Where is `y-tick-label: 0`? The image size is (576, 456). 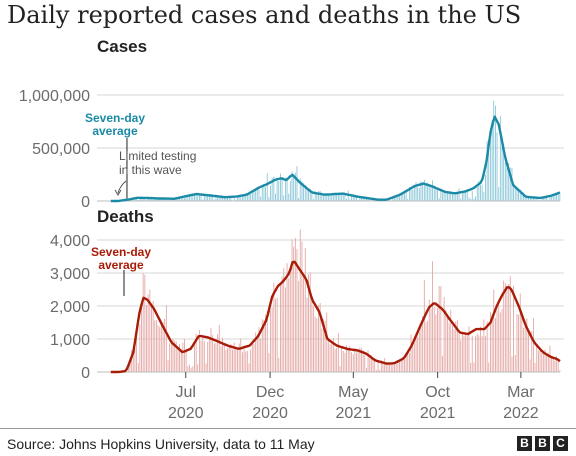
y-tick-label: 0 is located at coordinates (85, 202).